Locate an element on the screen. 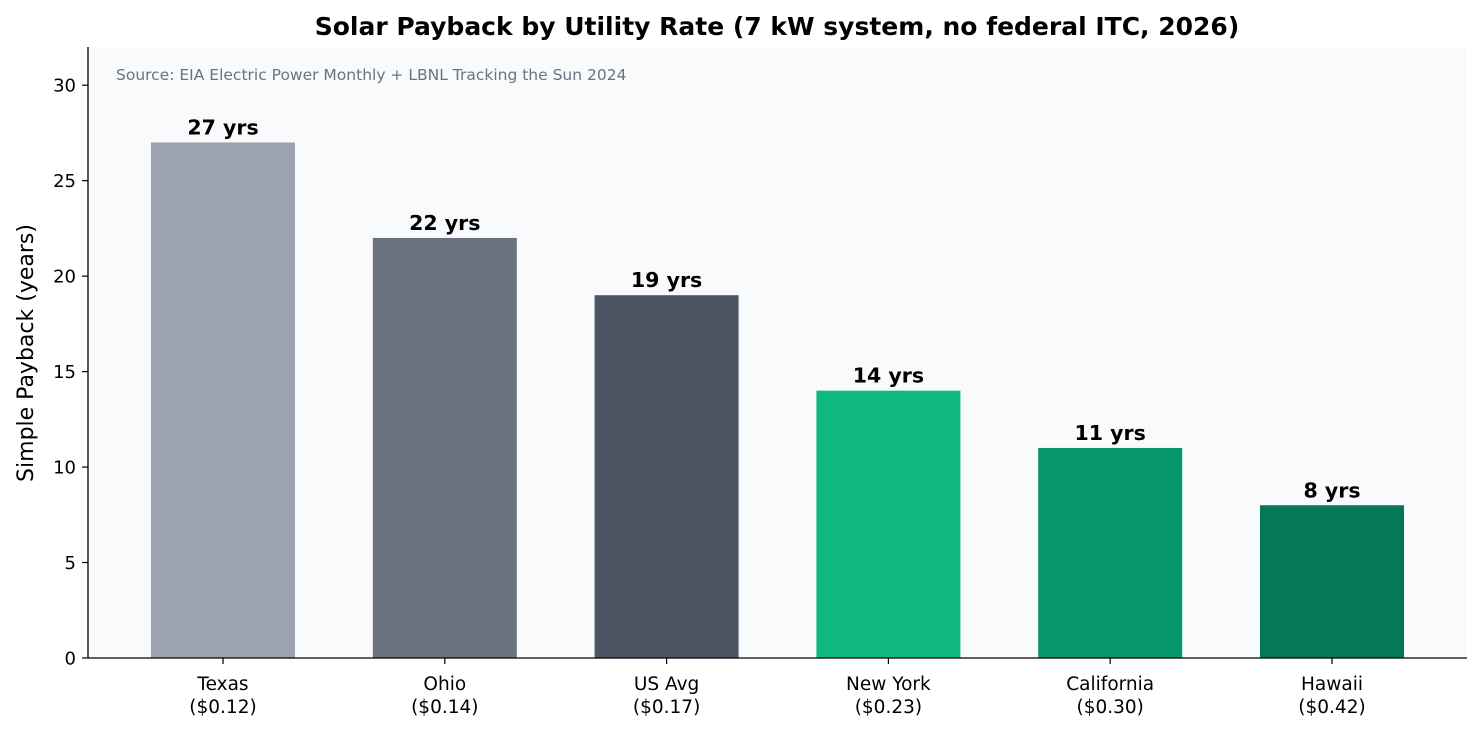  y-tick-label-2: 10 is located at coordinates (64, 468).